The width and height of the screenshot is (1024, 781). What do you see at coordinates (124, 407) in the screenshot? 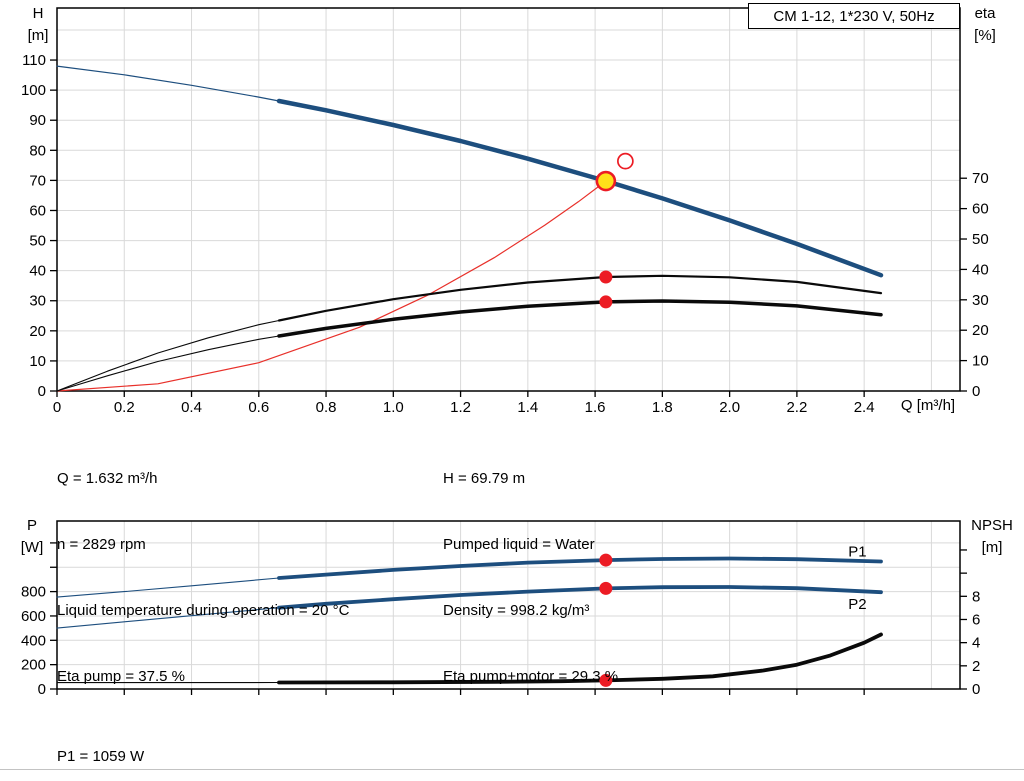
I see `x-tick-label: 0.2` at bounding box center [124, 407].